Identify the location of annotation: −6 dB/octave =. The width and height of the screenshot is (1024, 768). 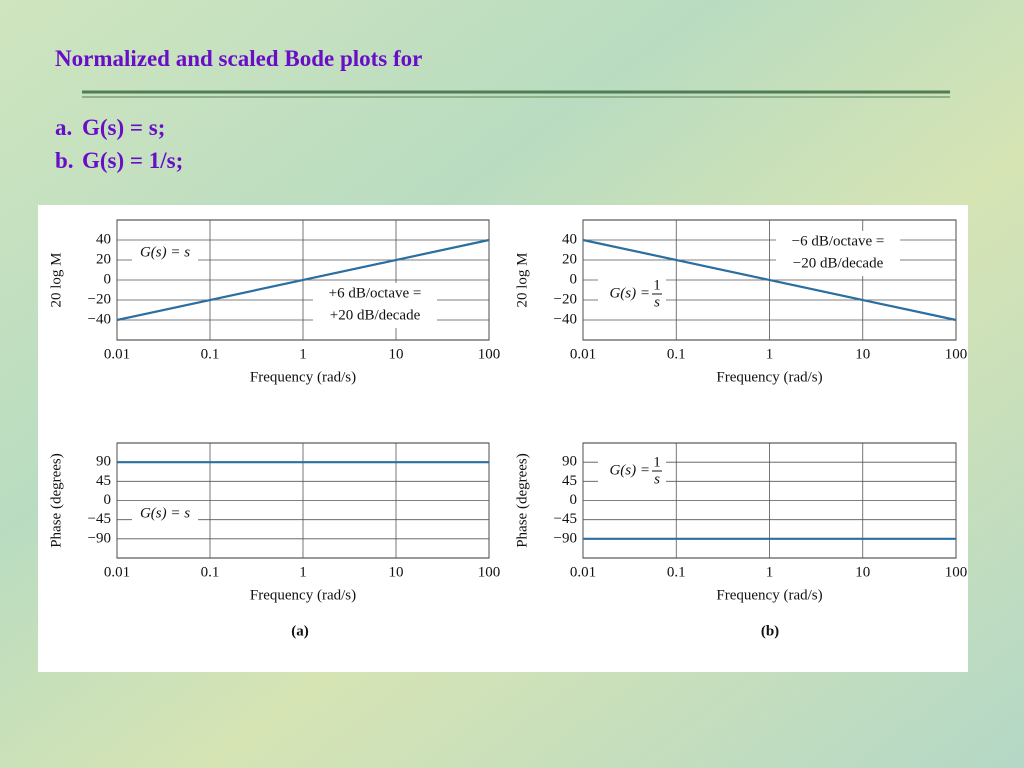
(838, 241).